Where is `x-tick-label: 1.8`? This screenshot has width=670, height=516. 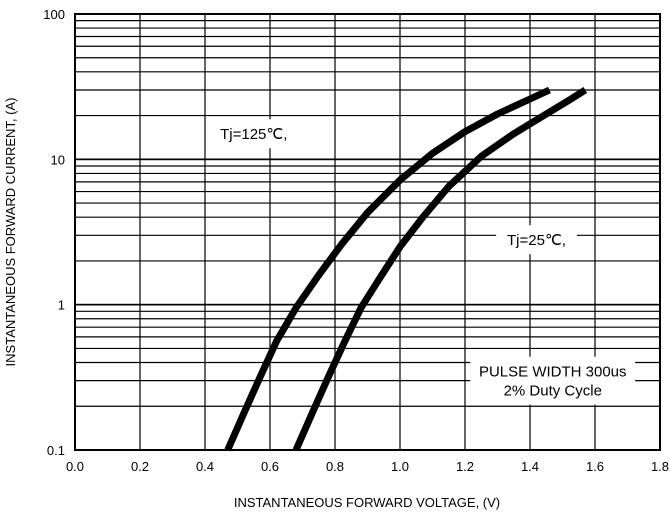
x-tick-label: 1.8 is located at coordinates (660, 466).